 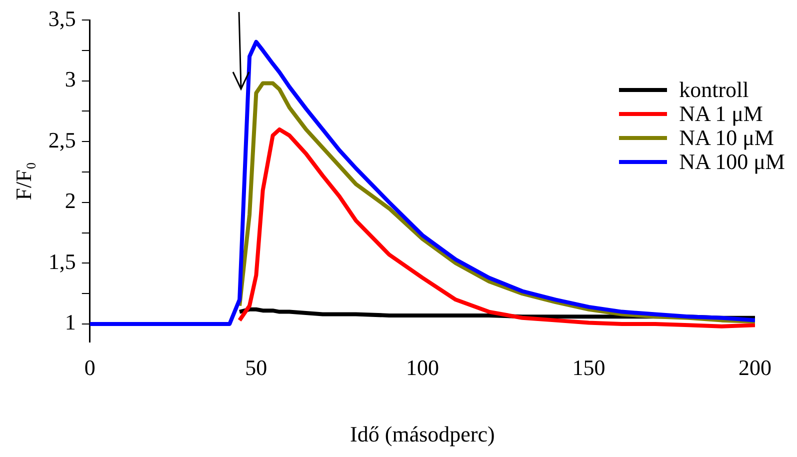 What do you see at coordinates (422, 434) in the screenshot?
I see `x-axis-title: Idő (másodperc)` at bounding box center [422, 434].